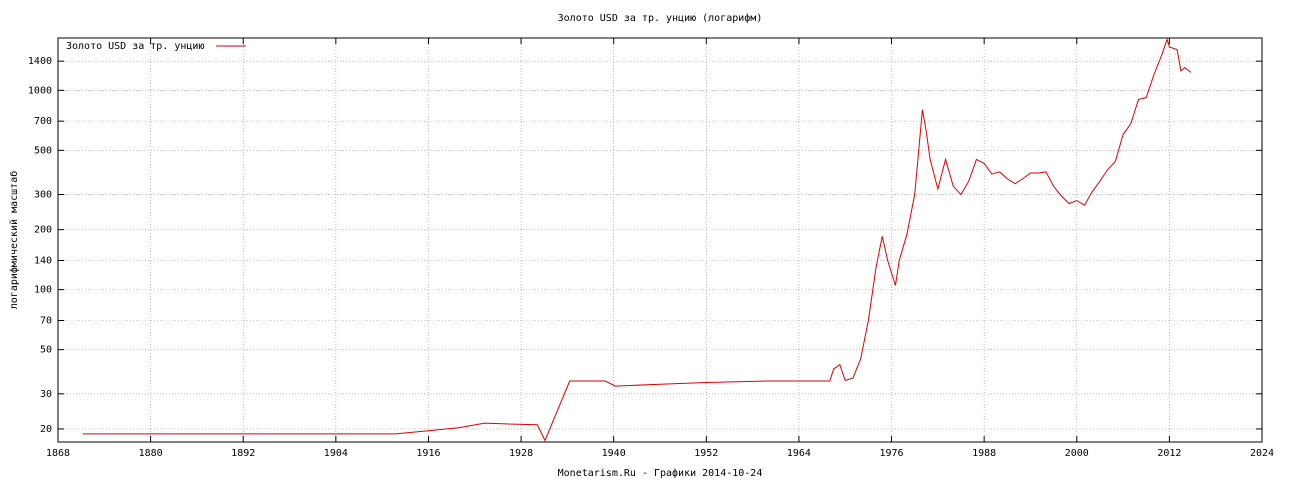  What do you see at coordinates (46, 350) in the screenshot?
I see `y-tick-label: 50` at bounding box center [46, 350].